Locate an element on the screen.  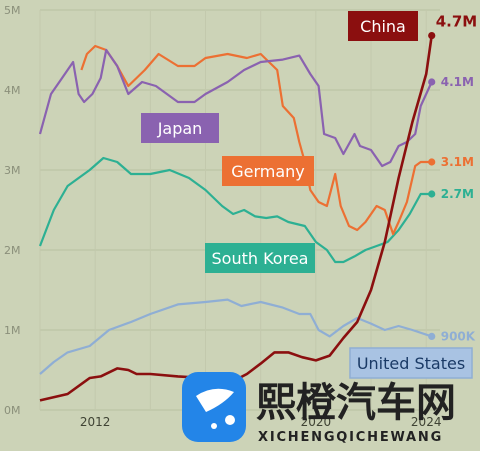
series-label-germany: Germany is located at coordinates (268, 171).